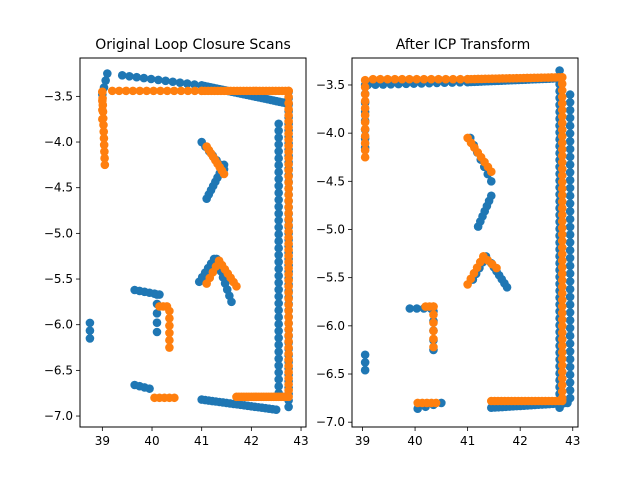 The height and width of the screenshot is (480, 640). I want to click on x-tick-label: 41, so click(201, 441).